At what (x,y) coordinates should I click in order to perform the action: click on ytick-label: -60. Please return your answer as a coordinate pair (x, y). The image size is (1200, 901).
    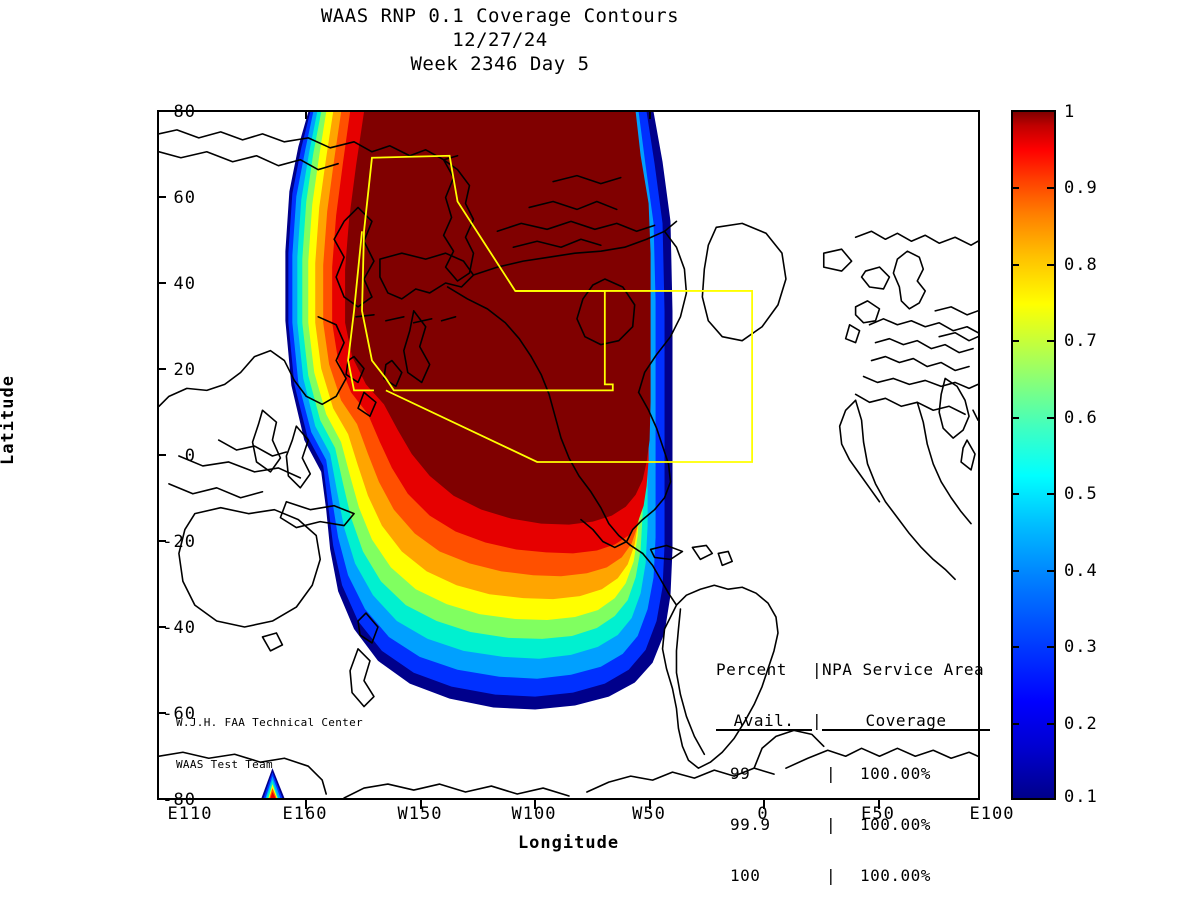
    Looking at the image, I should click on (179, 714).